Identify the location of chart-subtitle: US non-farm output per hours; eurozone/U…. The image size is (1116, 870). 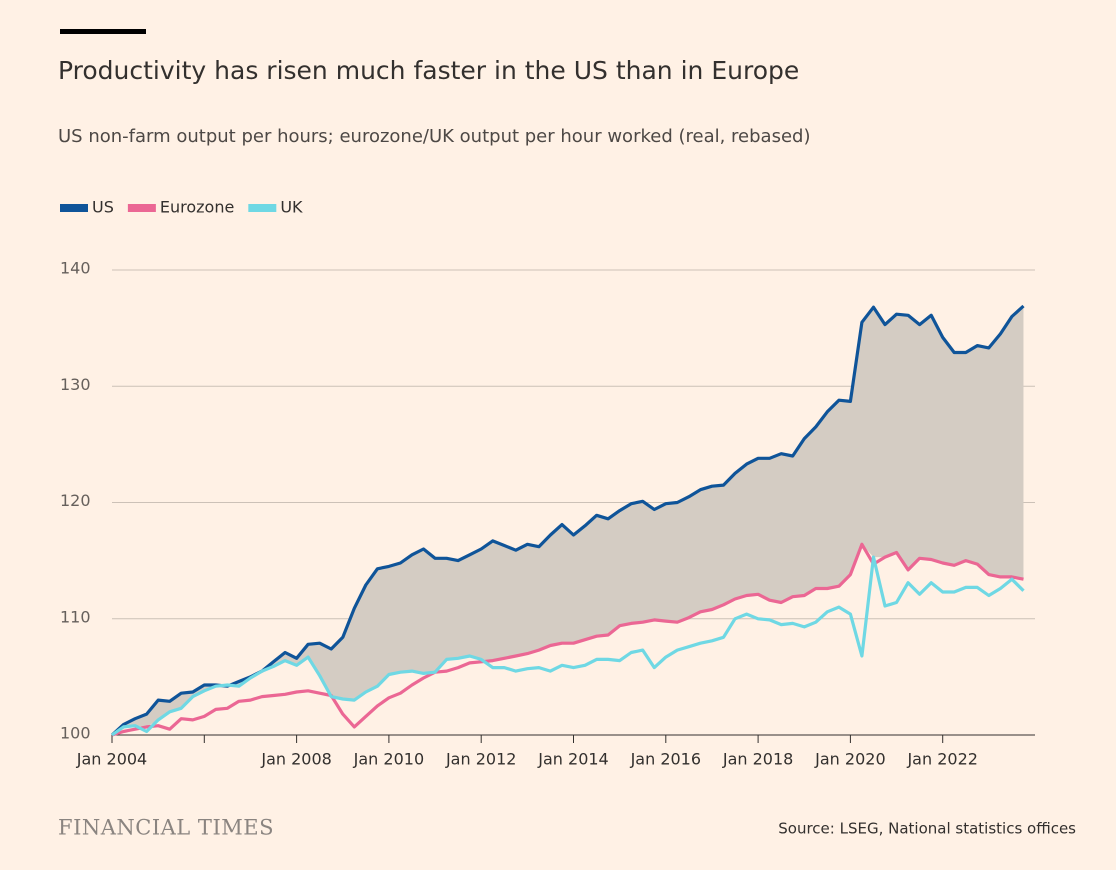
(434, 136).